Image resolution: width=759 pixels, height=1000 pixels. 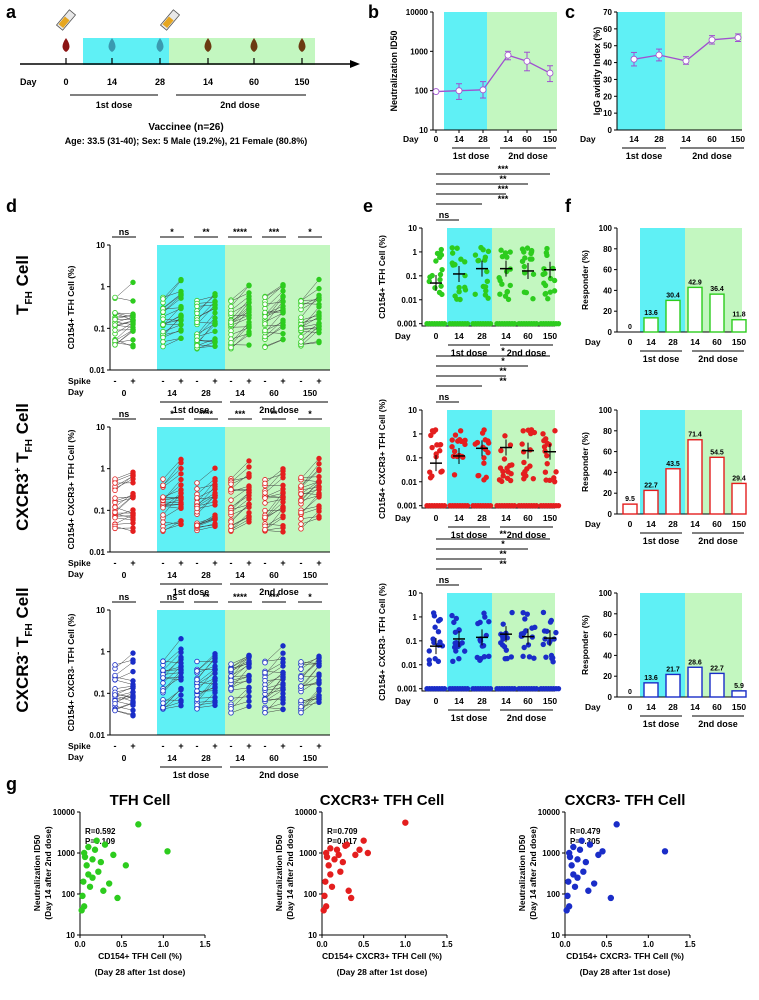 What do you see at coordinates (274, 758) in the screenshot?
I see `day-value: 60` at bounding box center [274, 758].